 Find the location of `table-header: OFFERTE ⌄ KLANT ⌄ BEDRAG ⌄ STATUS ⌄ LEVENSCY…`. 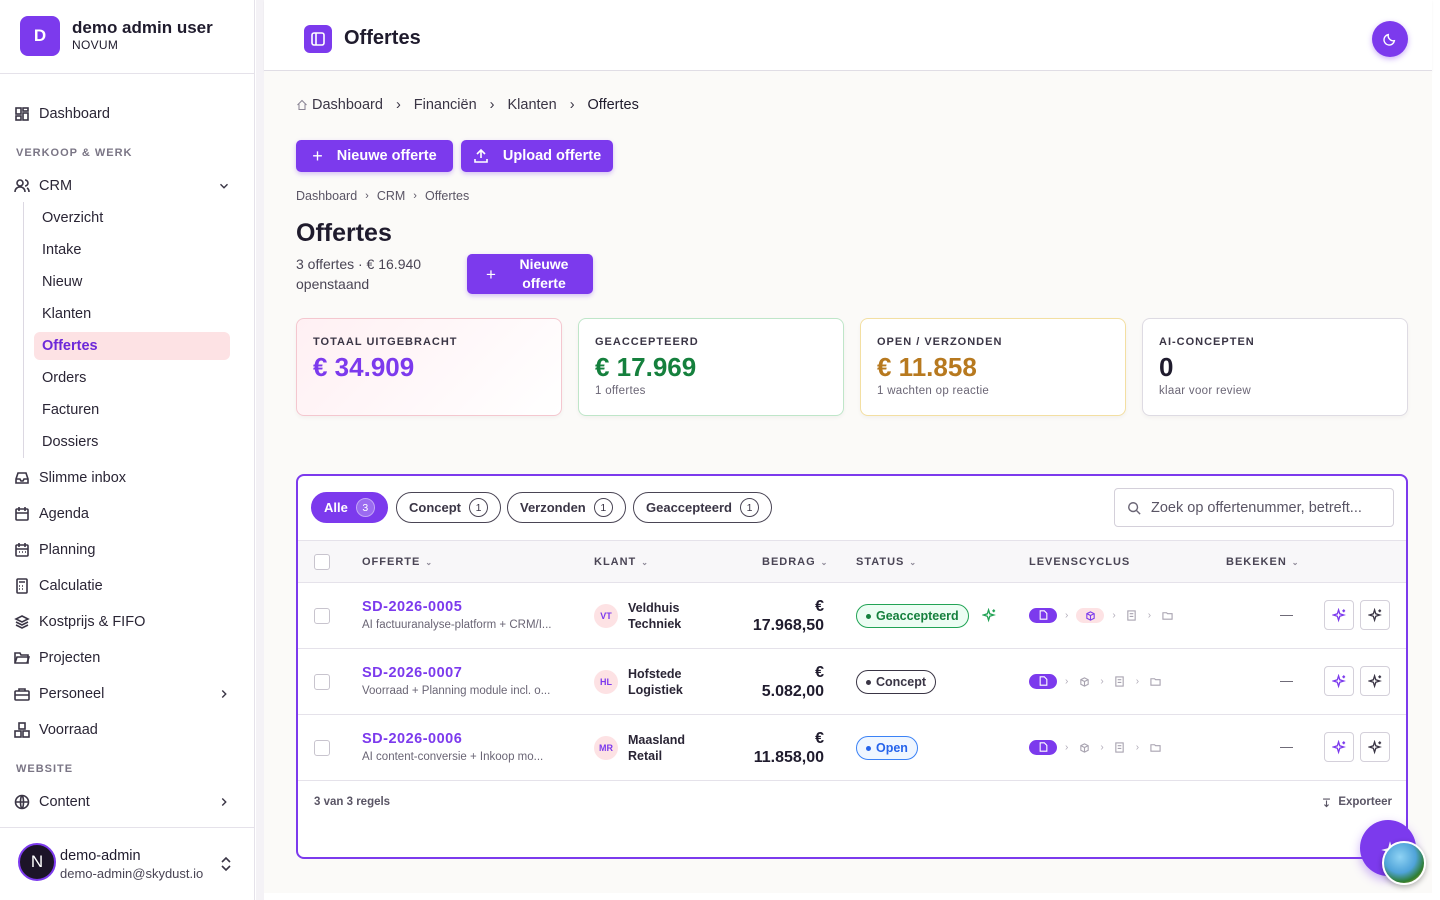

table-header: OFFERTE ⌄ KLANT ⌄ BEDRAG ⌄ STATUS ⌄ LEVENSCY… is located at coordinates (852, 561).